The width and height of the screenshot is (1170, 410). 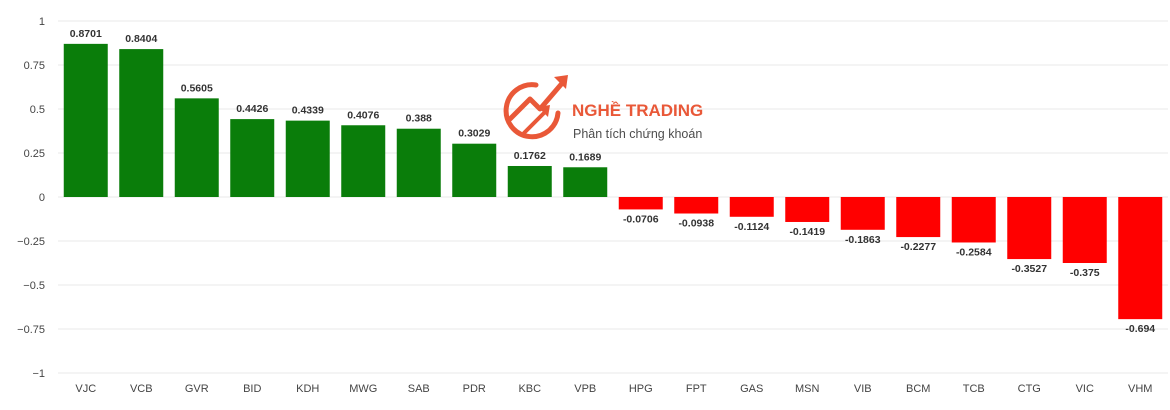 What do you see at coordinates (1140, 389) in the screenshot?
I see `x-tick-label: VHM` at bounding box center [1140, 389].